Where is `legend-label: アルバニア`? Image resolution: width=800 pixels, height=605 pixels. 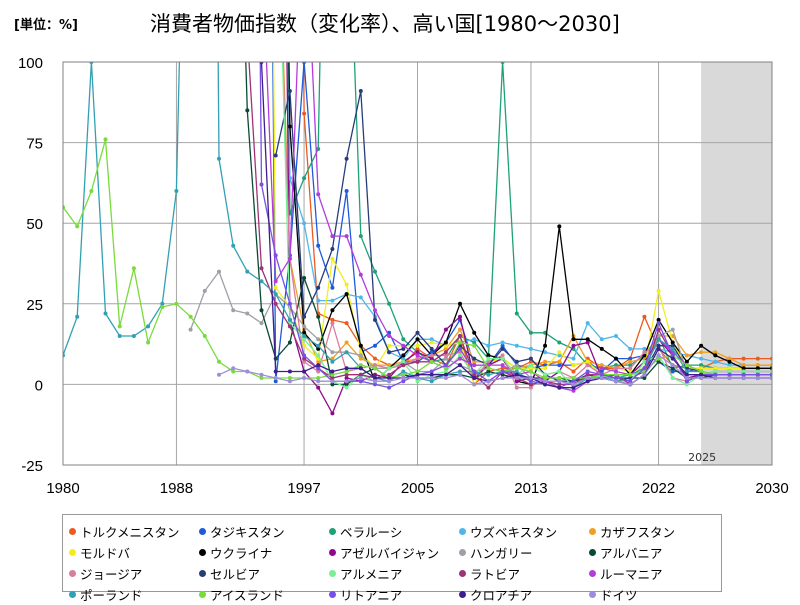
legend-label: アルバニア is located at coordinates (631, 553).